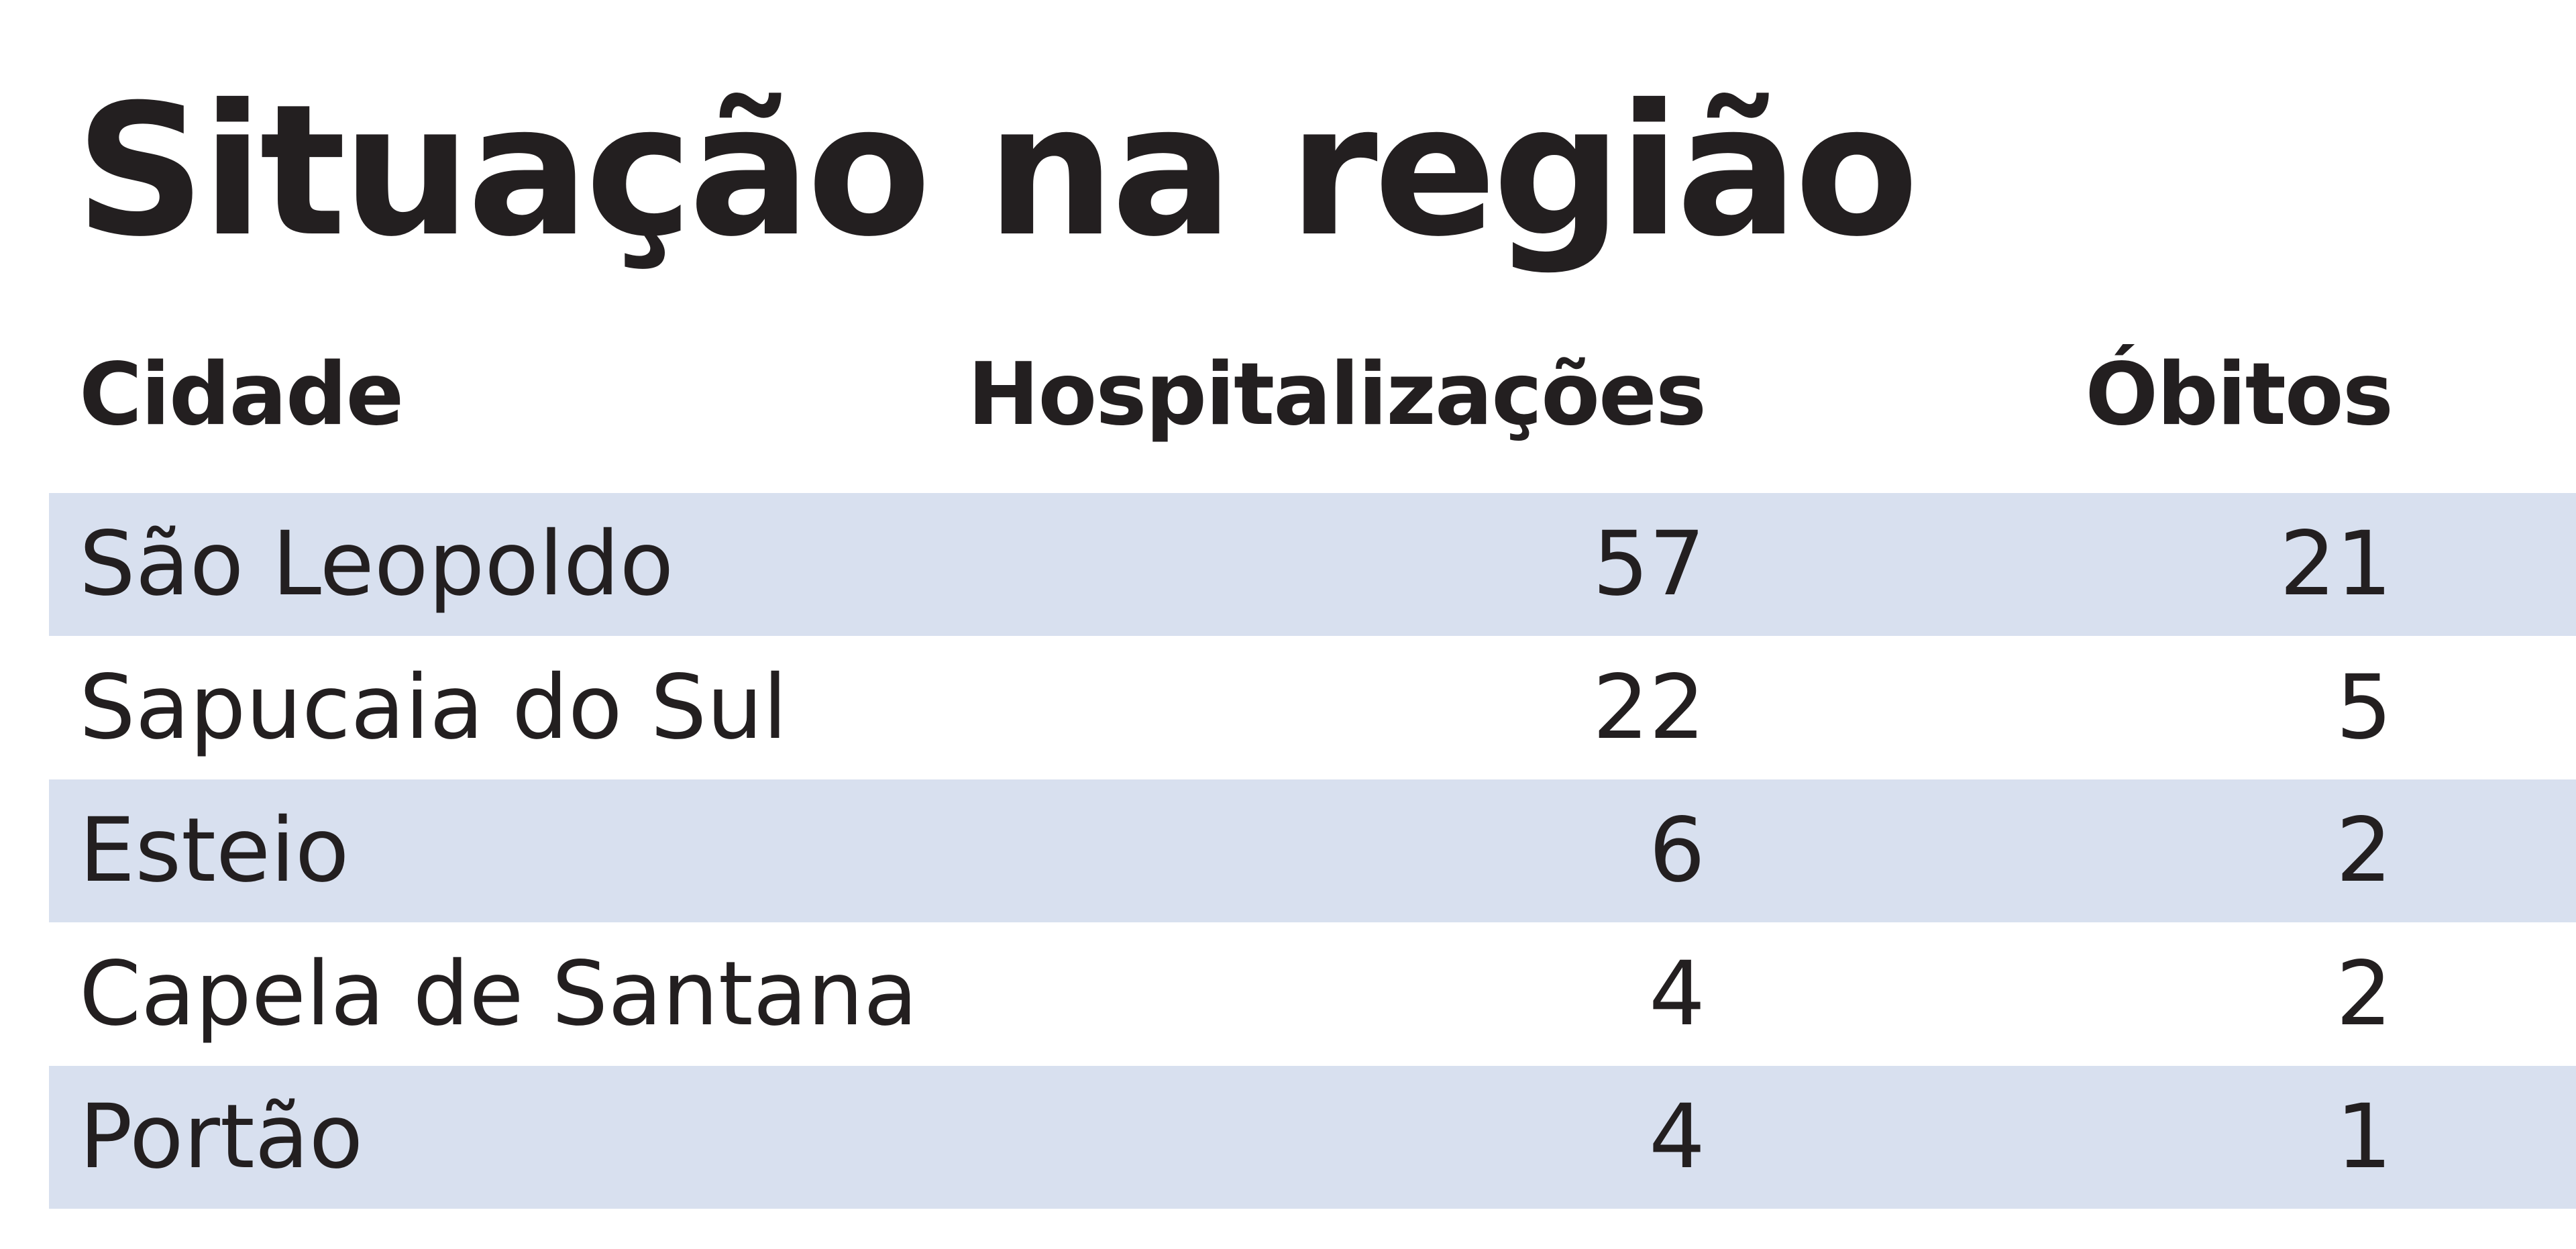 Image resolution: width=2576 pixels, height=1249 pixels. What do you see at coordinates (241, 395) in the screenshot?
I see `column-header: Cidade` at bounding box center [241, 395].